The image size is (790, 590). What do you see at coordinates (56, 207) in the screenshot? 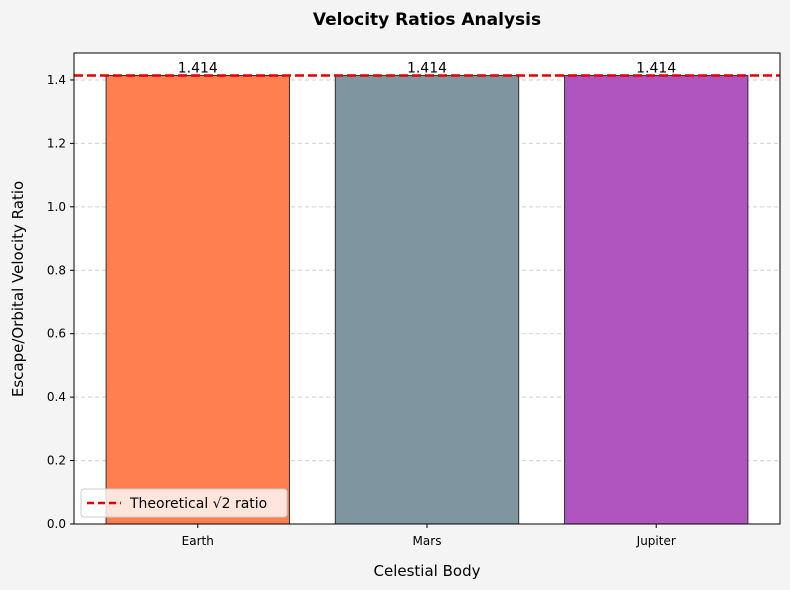
I see `y-tick-label: 1.0` at bounding box center [56, 207].